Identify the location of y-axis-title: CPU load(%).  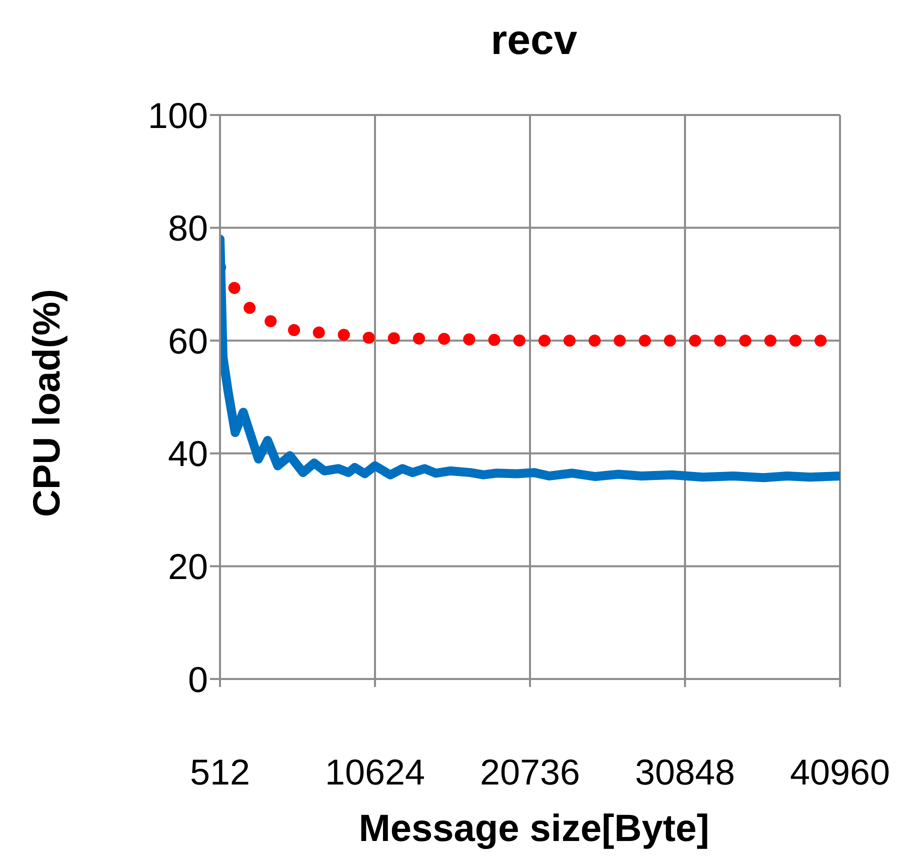
(48, 403).